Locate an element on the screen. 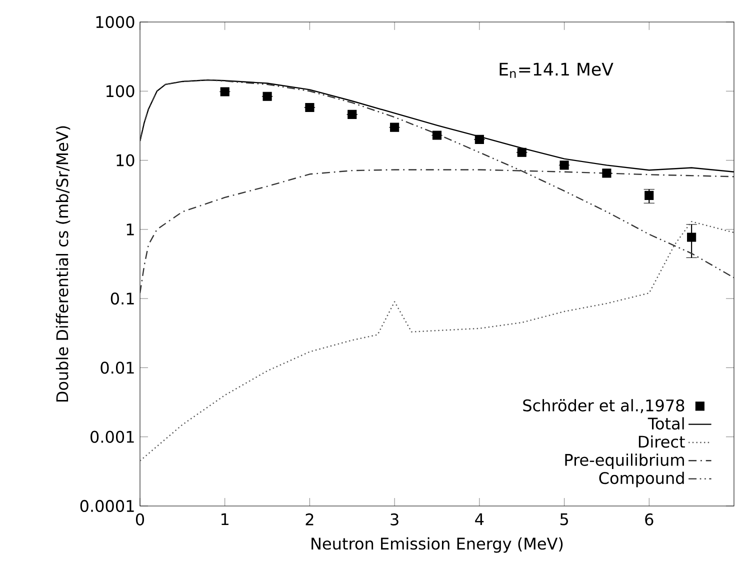 The image size is (736, 573). y-tick-label: 10 is located at coordinates (125, 160).